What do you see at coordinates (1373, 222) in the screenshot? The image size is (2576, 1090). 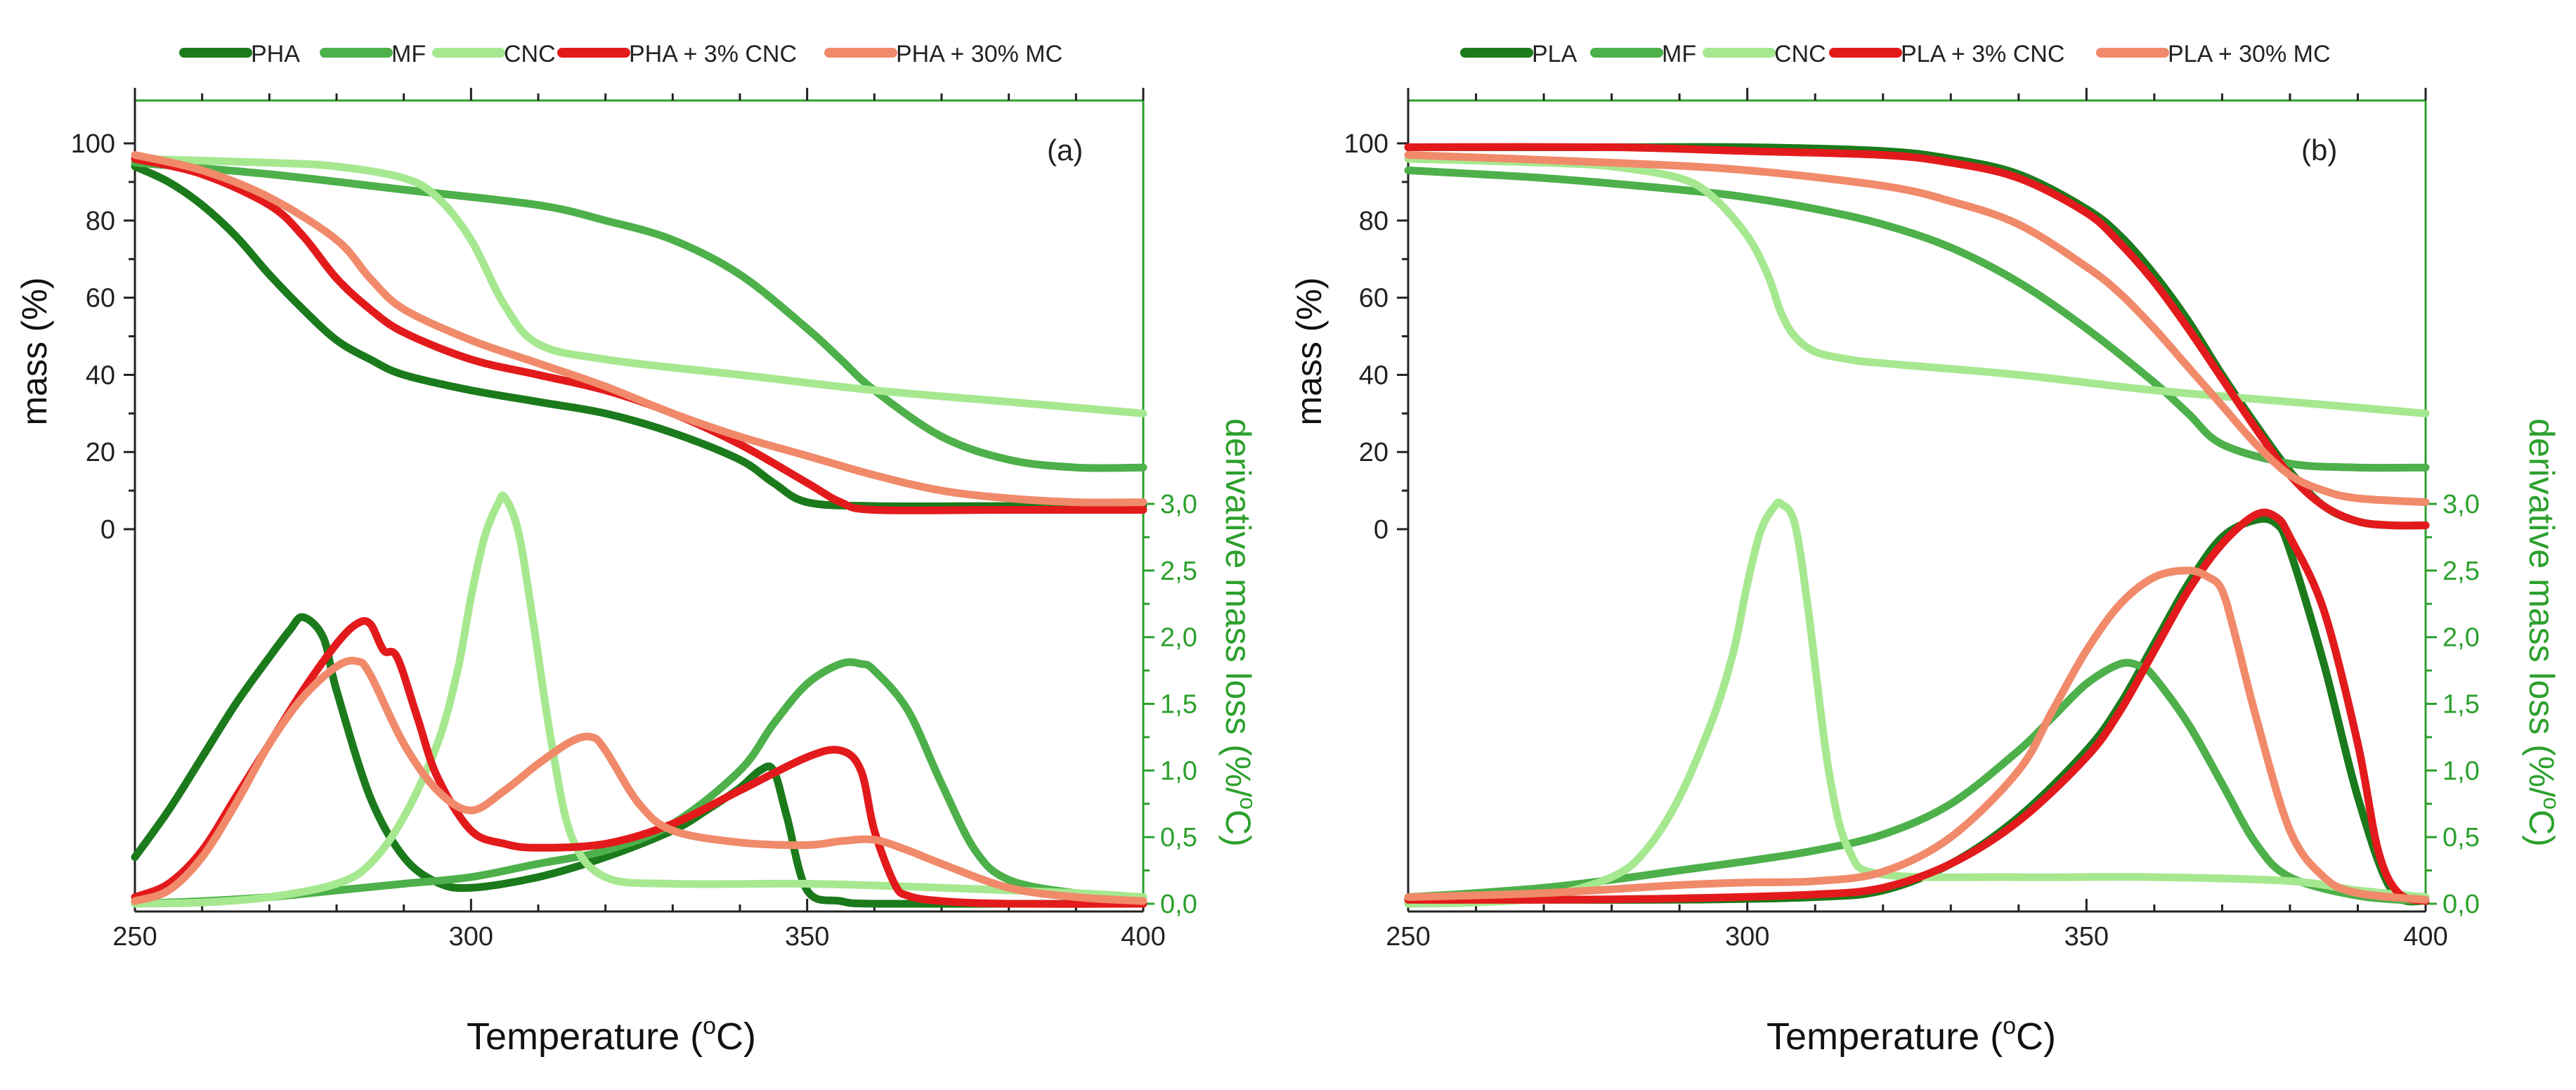 I see `y-mass-tick-label-b: 80` at bounding box center [1373, 222].